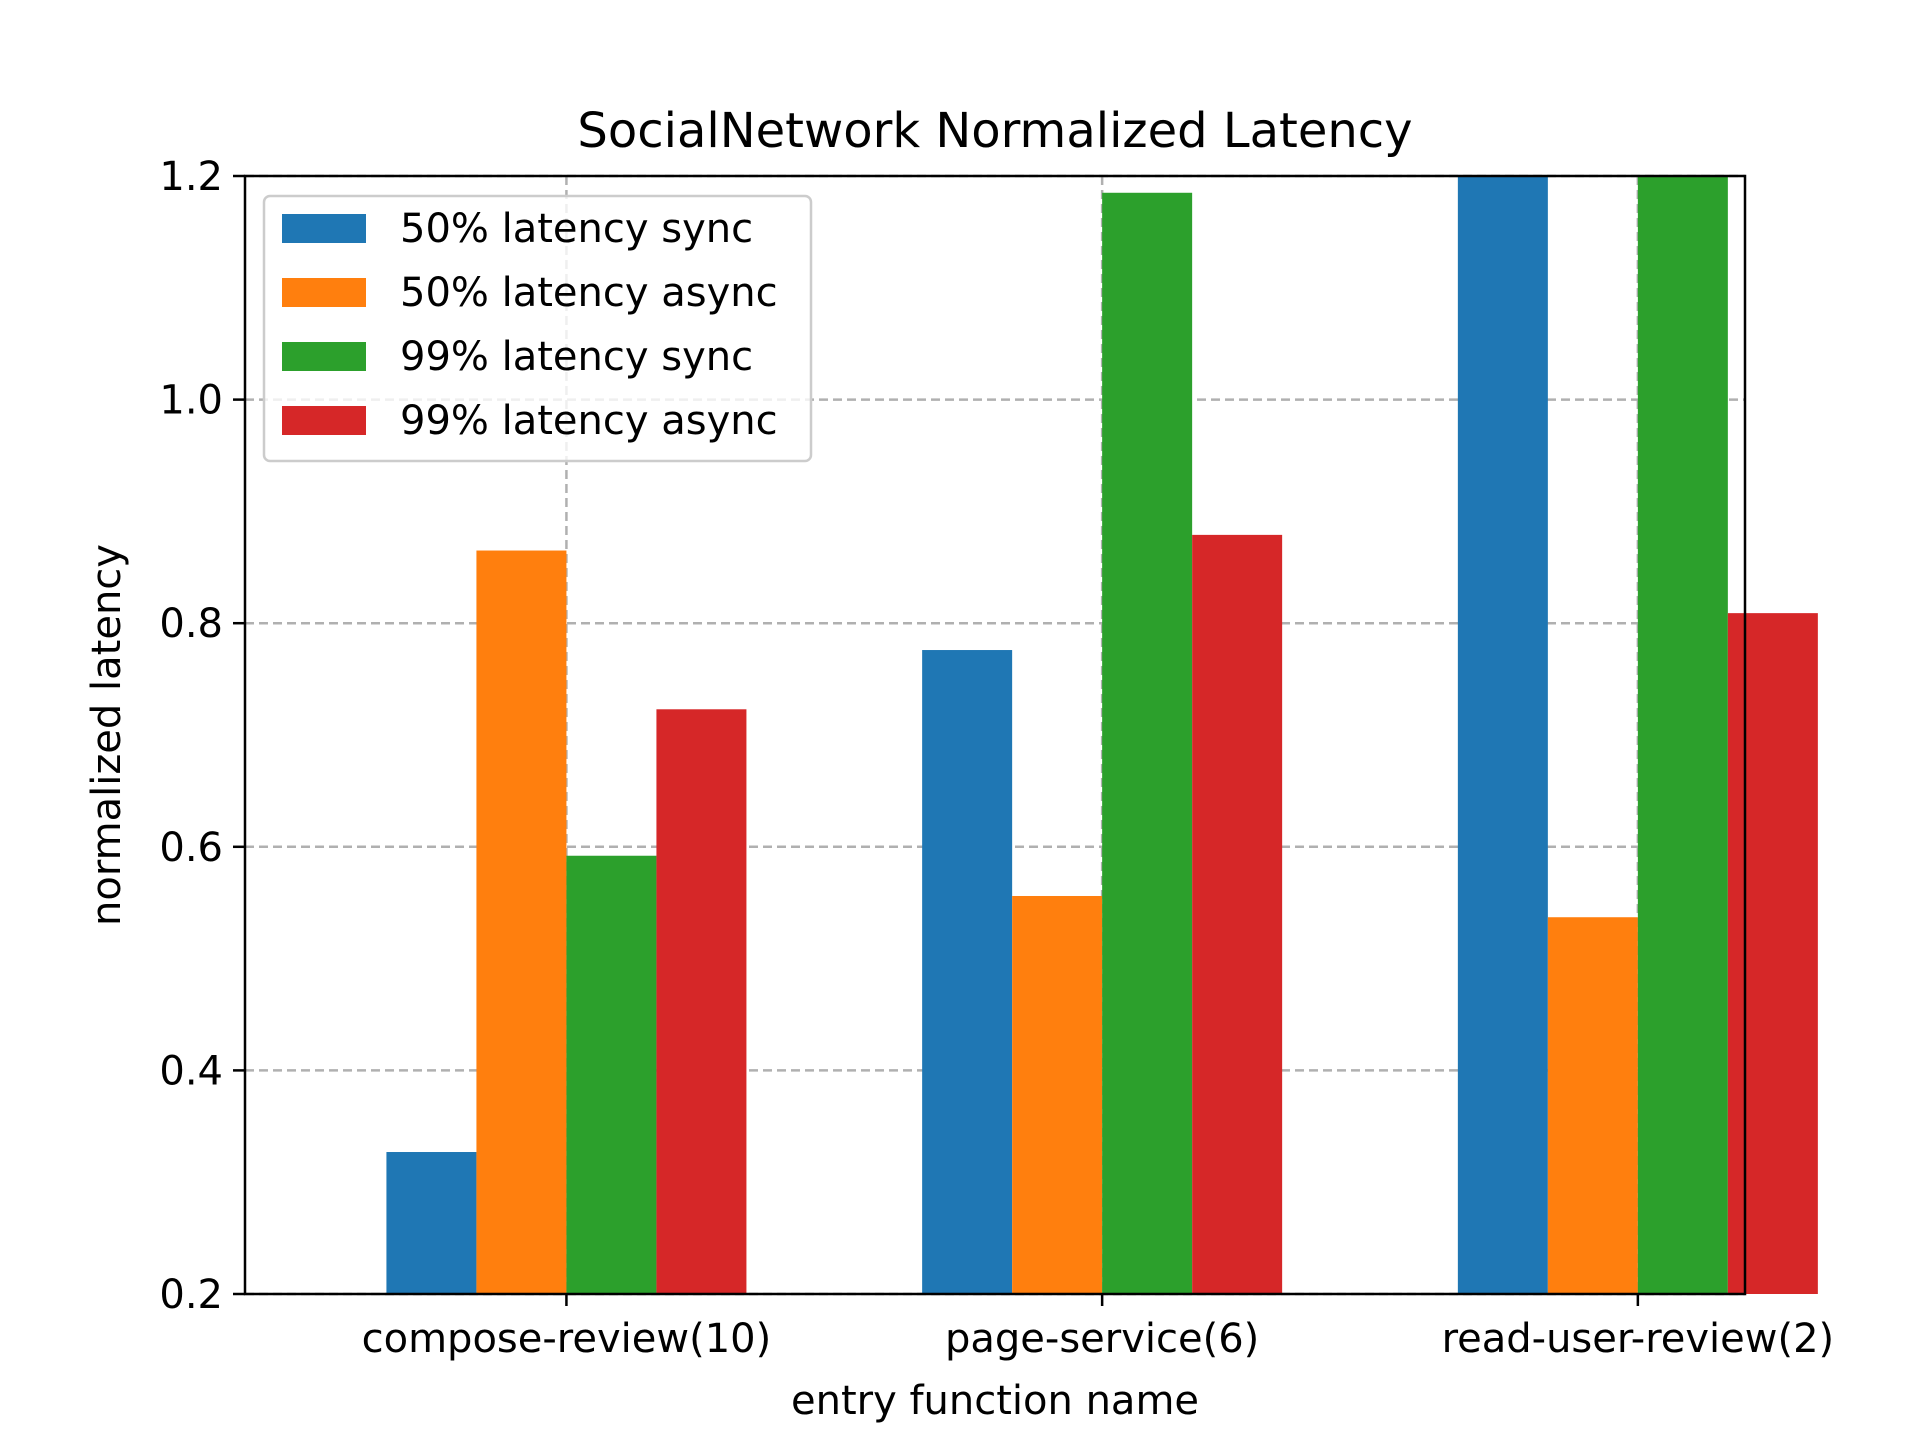 The height and width of the screenshot is (1440, 1920). What do you see at coordinates (191, 1295) in the screenshot?
I see `y-tick-label-0: 0.2` at bounding box center [191, 1295].